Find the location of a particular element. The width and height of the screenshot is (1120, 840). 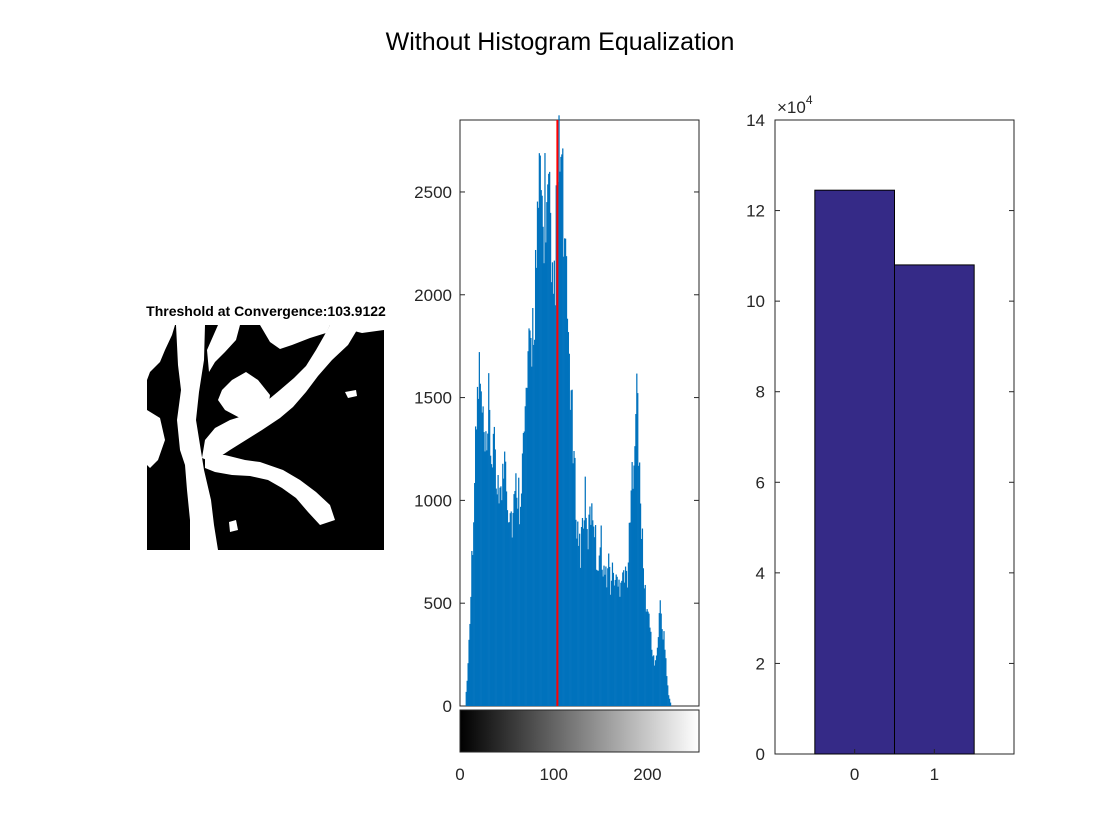

colorbar-box is located at coordinates (579, 731).